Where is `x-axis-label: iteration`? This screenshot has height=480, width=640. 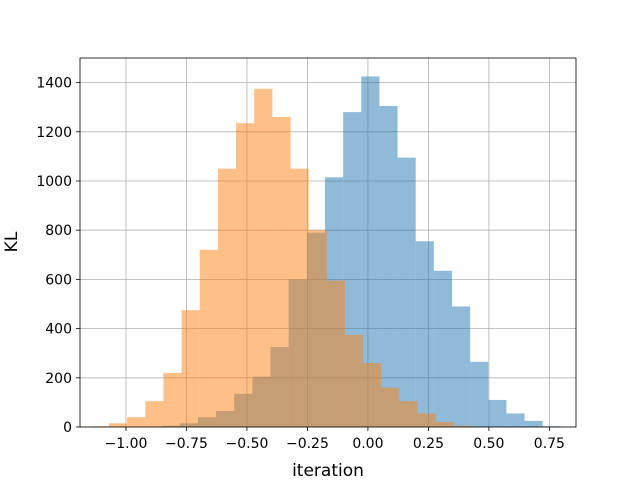 x-axis-label: iteration is located at coordinates (328, 470).